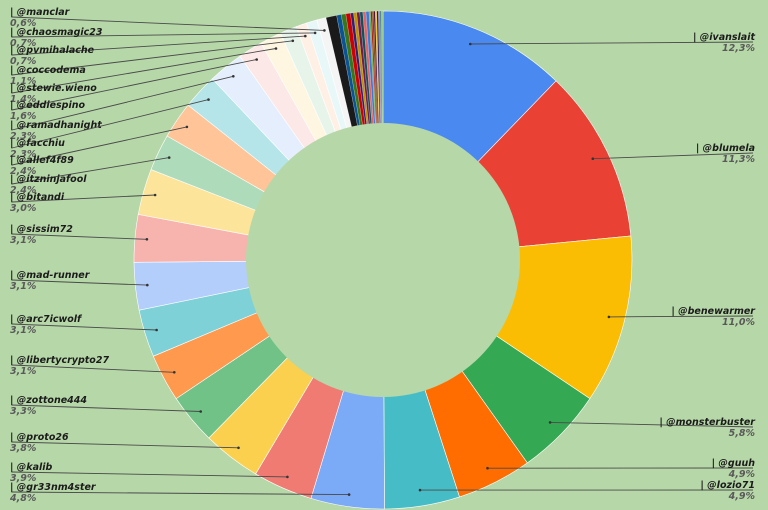 This screenshot has height=510, width=768. I want to click on leader-dot-ivanslait, so click(470, 44).